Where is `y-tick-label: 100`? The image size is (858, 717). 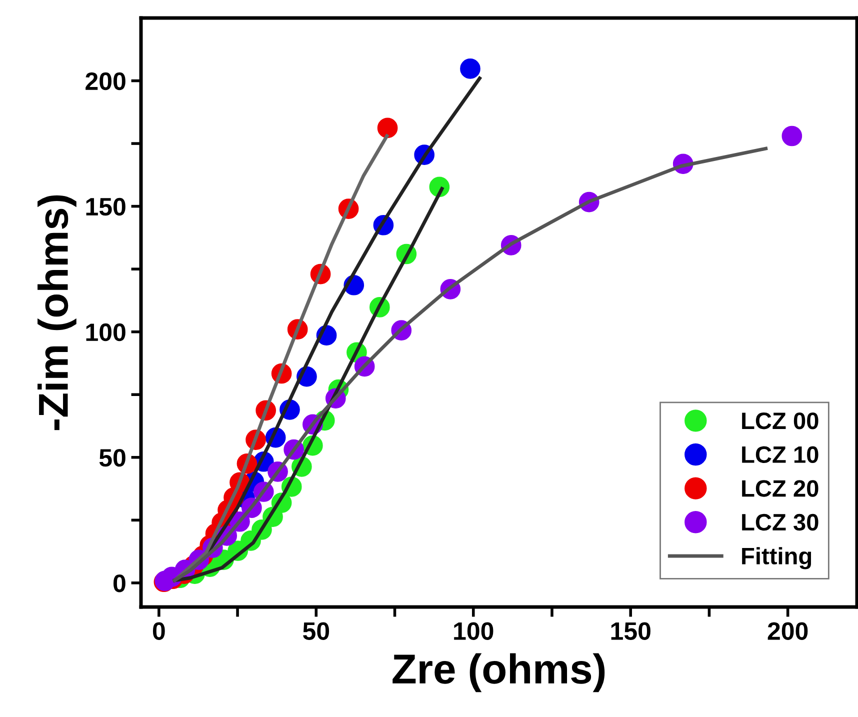
y-tick-label: 100 is located at coordinates (106, 332).